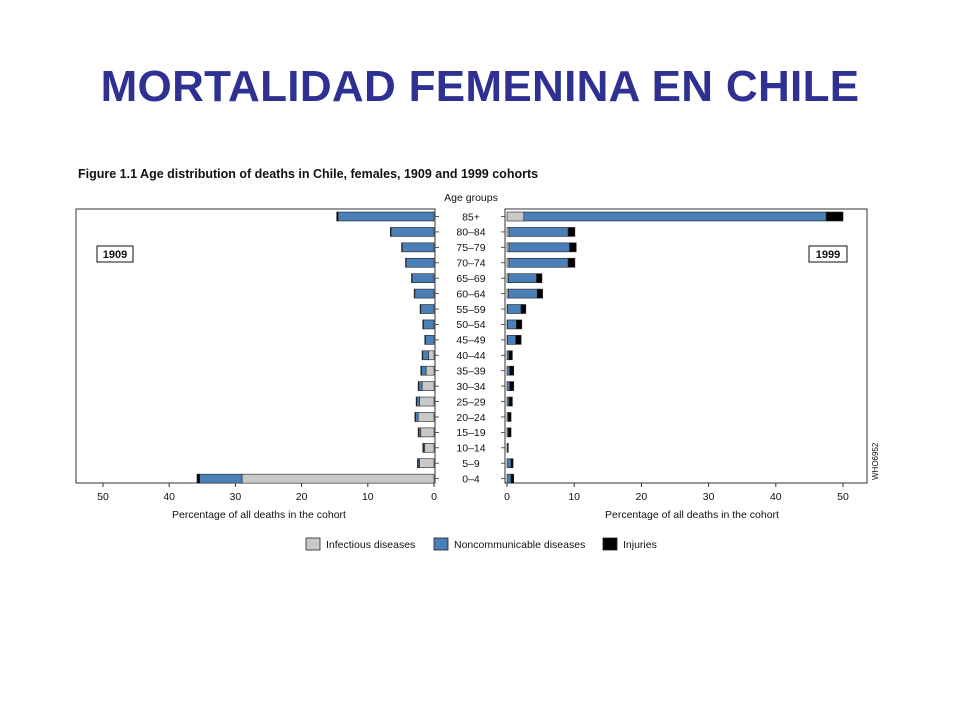 This screenshot has width=960, height=720. What do you see at coordinates (424, 370) in the screenshot?
I see `c1909-bar-35-39-noncommunicable-diseases` at bounding box center [424, 370].